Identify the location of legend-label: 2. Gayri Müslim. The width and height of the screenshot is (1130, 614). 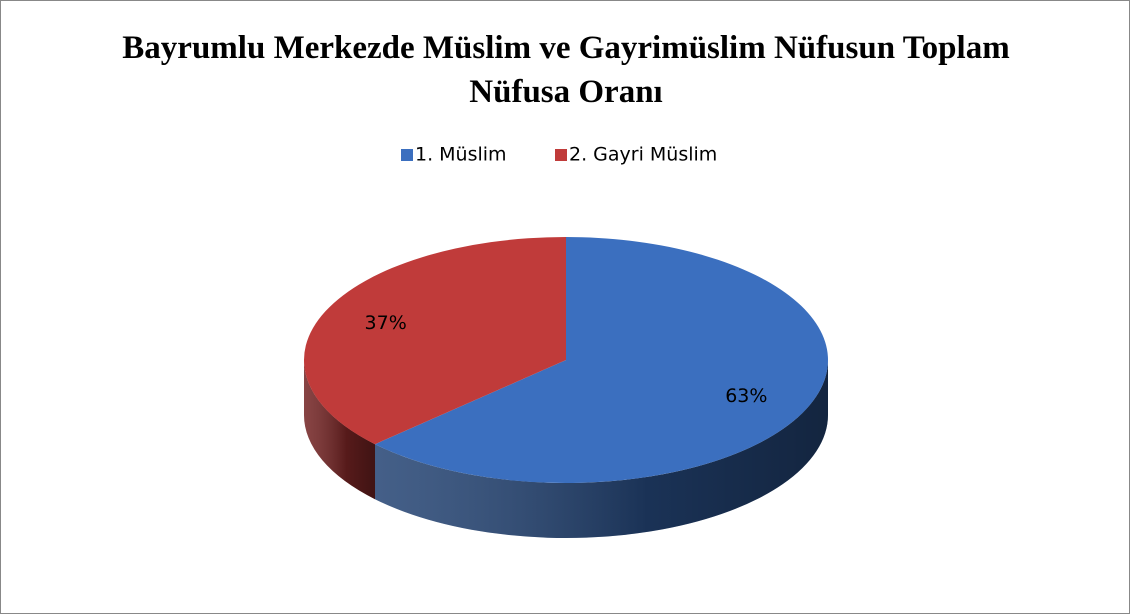
(643, 155).